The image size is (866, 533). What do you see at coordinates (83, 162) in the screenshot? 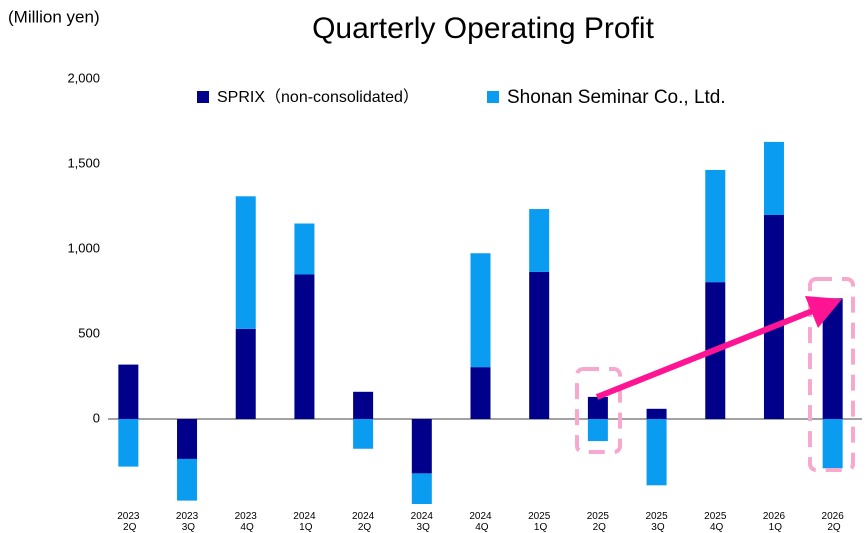
I see `y-tick-label: 1,500` at bounding box center [83, 162].